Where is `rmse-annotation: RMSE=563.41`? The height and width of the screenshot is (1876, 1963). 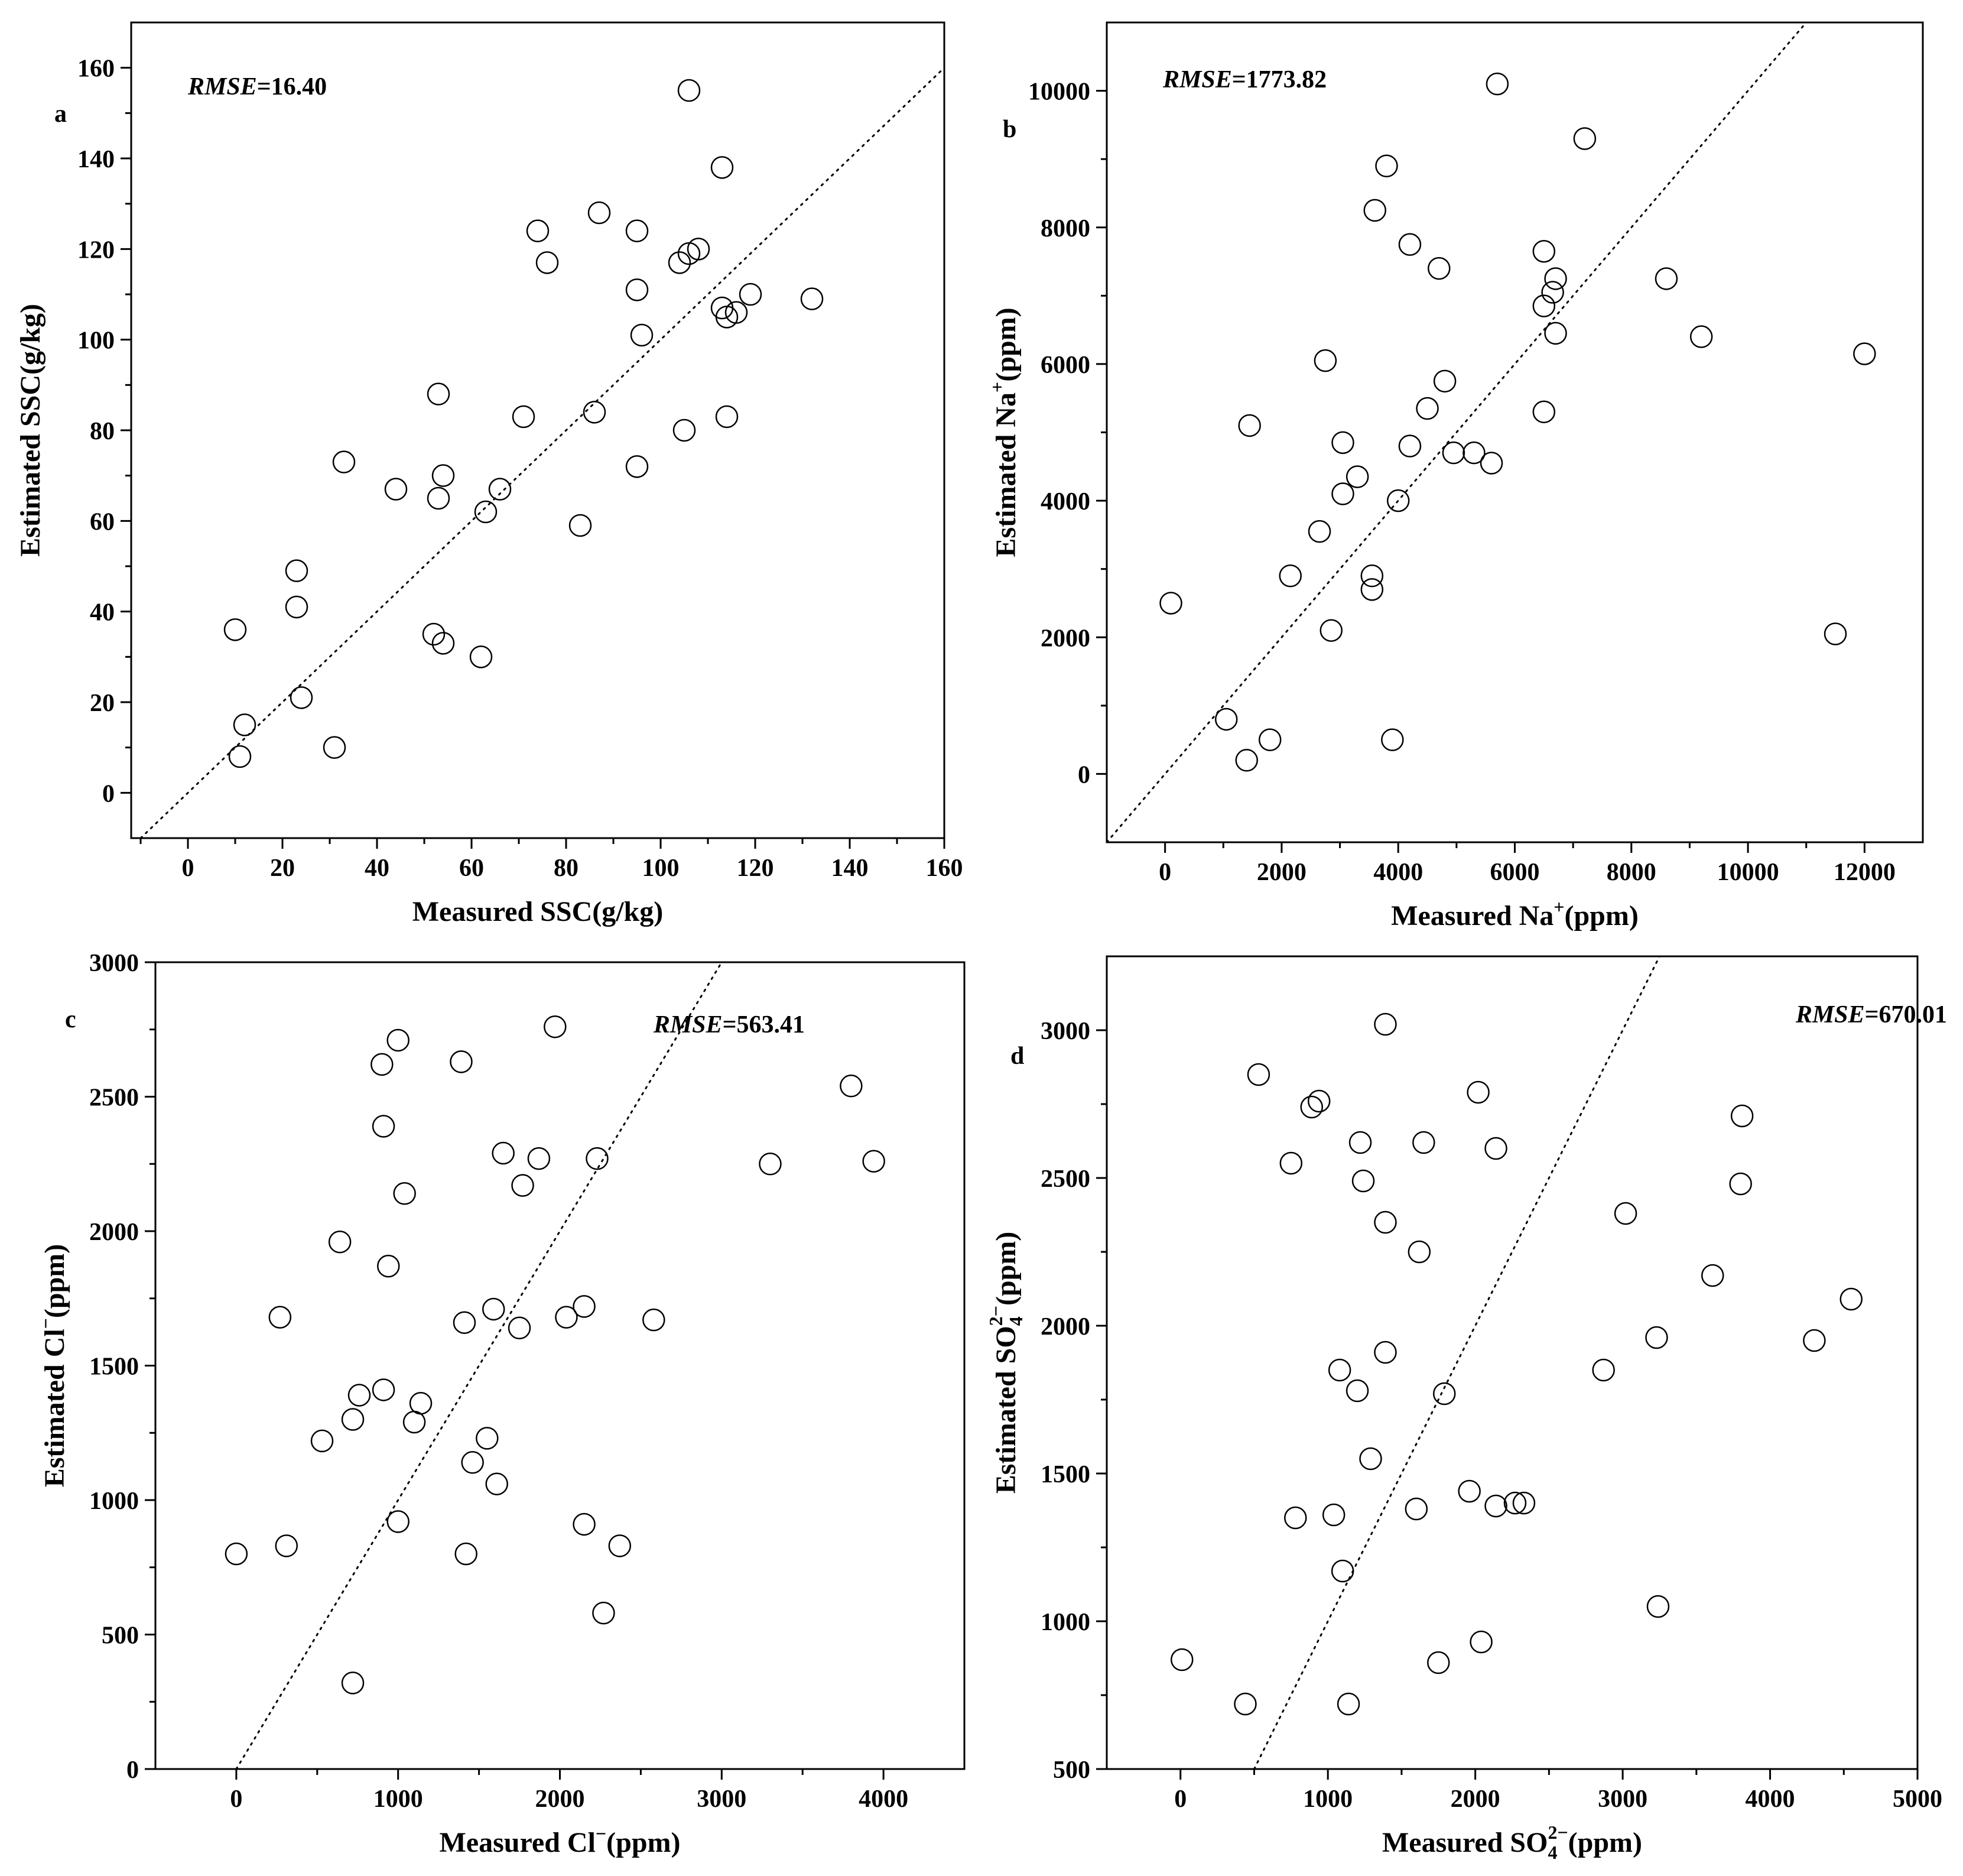 rmse-annotation: RMSE=563.41 is located at coordinates (729, 1024).